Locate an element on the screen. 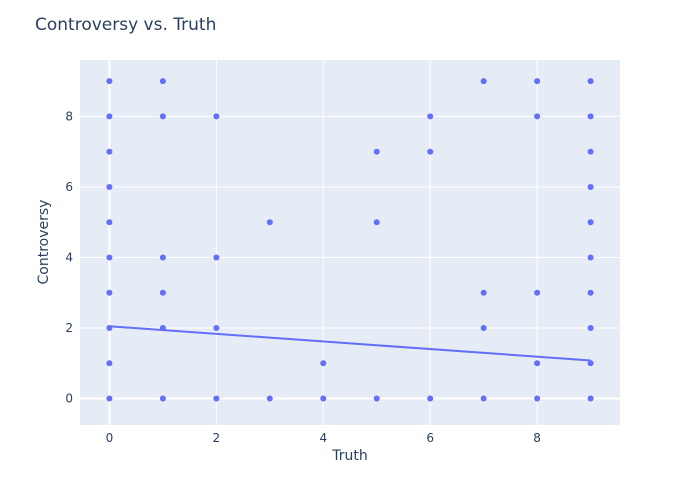  x-tick-label: 2 is located at coordinates (217, 438).